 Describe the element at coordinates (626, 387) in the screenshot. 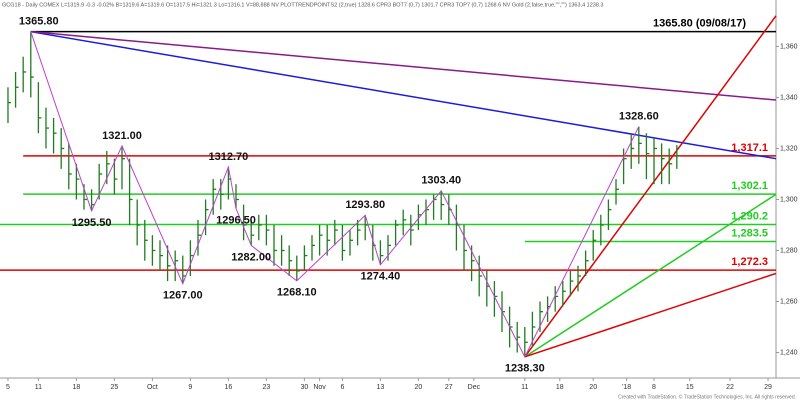

I see `x-tick-label: '18` at that location.